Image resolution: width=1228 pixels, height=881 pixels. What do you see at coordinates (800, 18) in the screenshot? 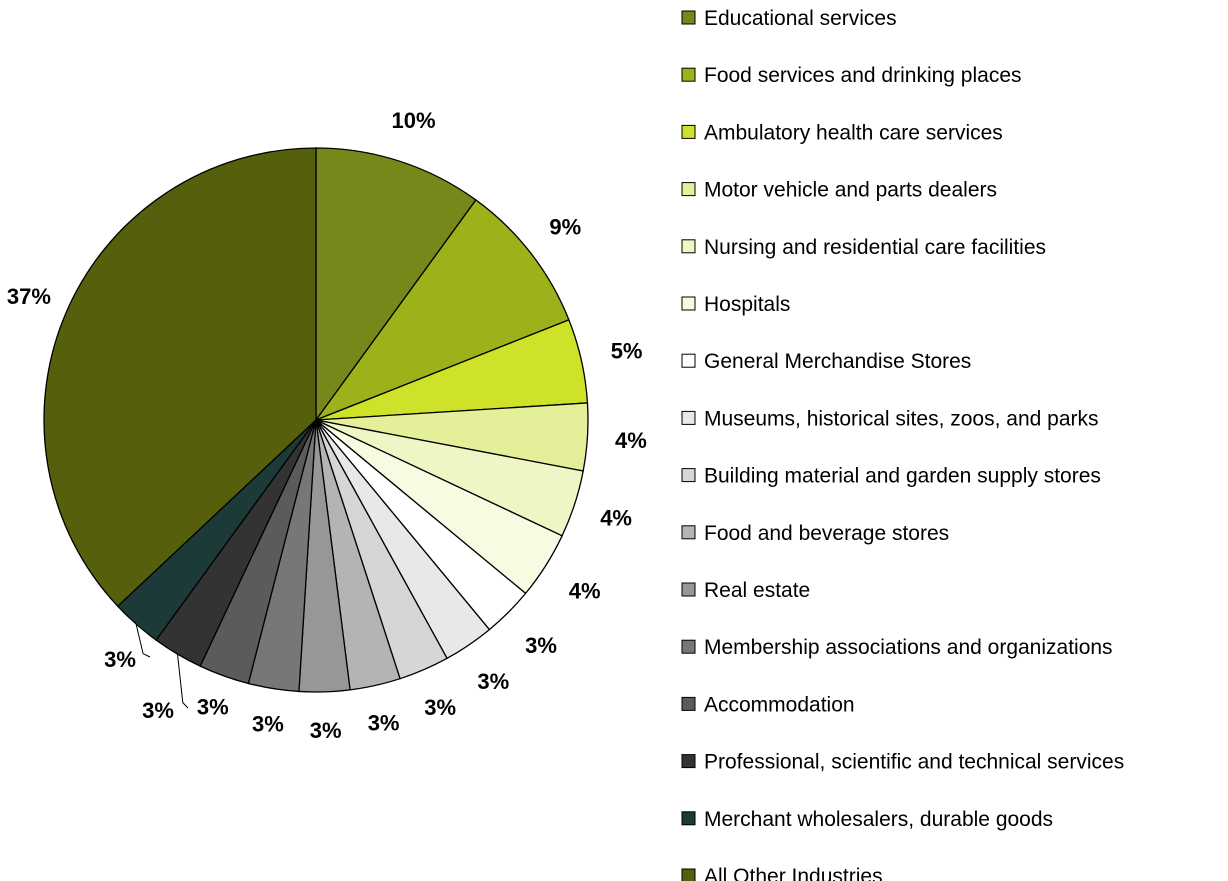
I see `legend-label: Educational services` at bounding box center [800, 18].